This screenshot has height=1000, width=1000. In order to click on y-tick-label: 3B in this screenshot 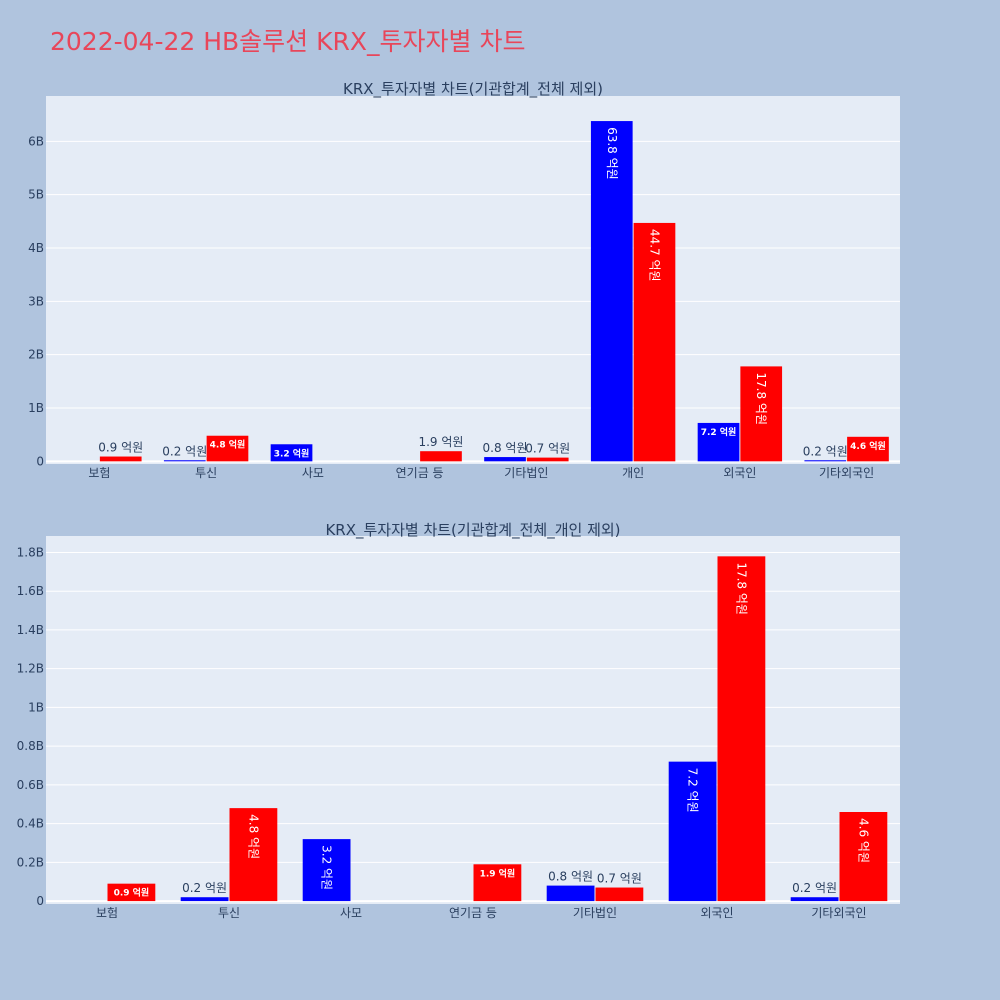, I will do `click(36, 301)`.